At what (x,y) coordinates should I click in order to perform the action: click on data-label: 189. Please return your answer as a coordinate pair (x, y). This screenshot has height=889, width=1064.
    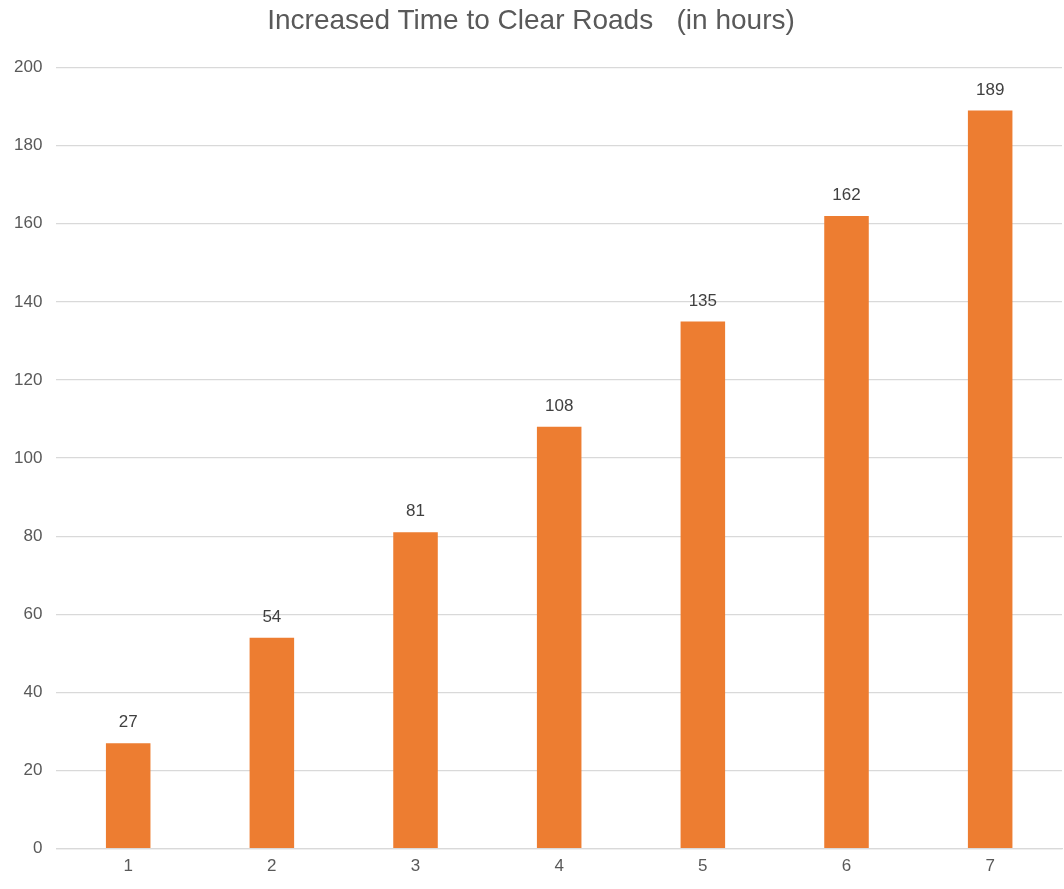
    Looking at the image, I should click on (990, 89).